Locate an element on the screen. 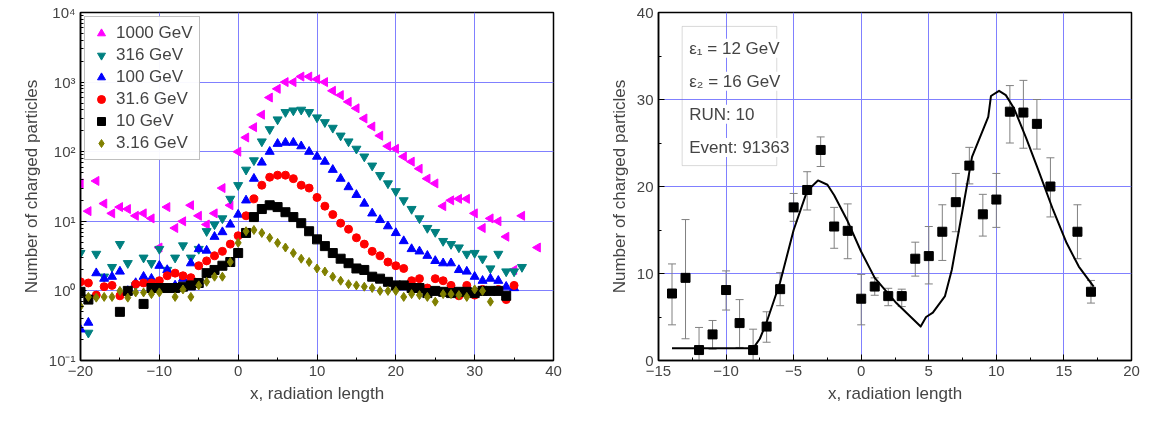  y-tick-label: 10⁴ is located at coordinates (64, 12).